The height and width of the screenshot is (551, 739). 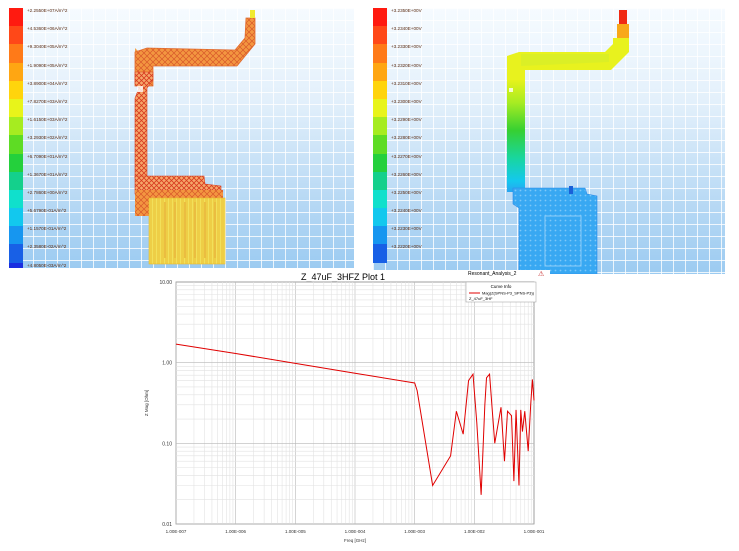 I want to click on pcb-voltage-model, so click(x=568, y=142).